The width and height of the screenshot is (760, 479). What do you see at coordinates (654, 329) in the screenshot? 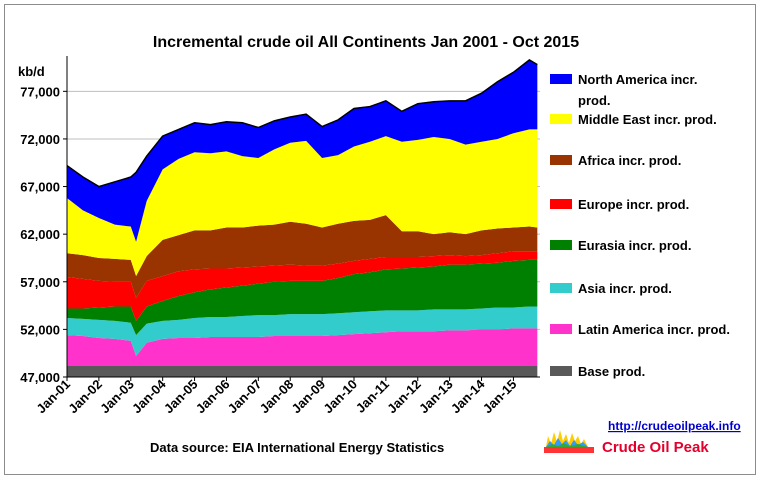
I see `legend-entry: Latin America incr. prod.` at bounding box center [654, 329].